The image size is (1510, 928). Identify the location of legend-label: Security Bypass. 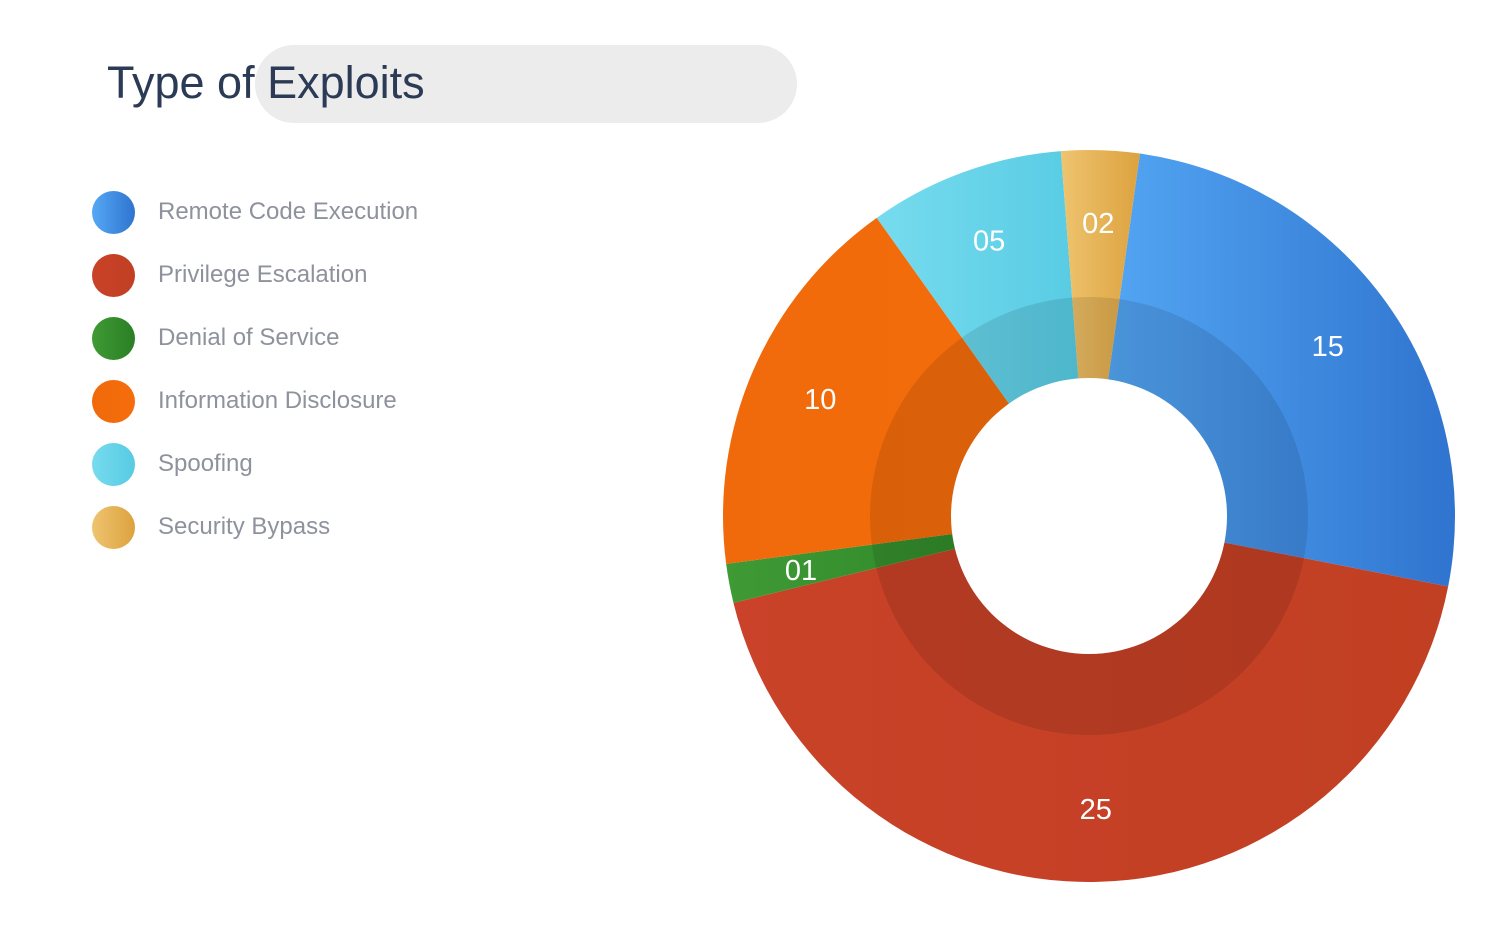
(244, 526).